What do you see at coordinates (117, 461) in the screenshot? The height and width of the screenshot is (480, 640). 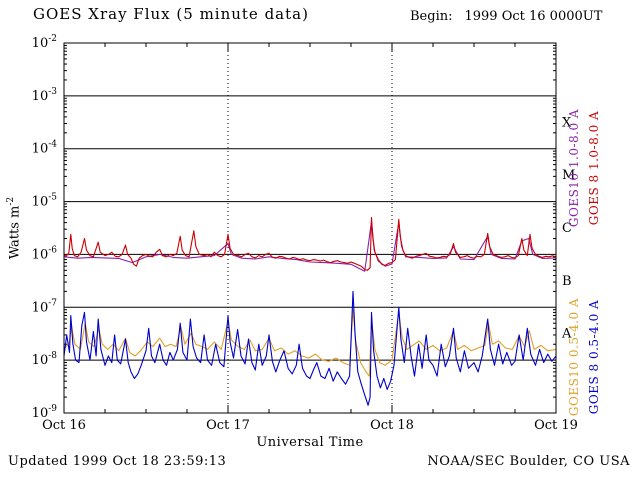 I see `updated-timestamp: Updated 1999 Oct 18 23:59:13` at bounding box center [117, 461].